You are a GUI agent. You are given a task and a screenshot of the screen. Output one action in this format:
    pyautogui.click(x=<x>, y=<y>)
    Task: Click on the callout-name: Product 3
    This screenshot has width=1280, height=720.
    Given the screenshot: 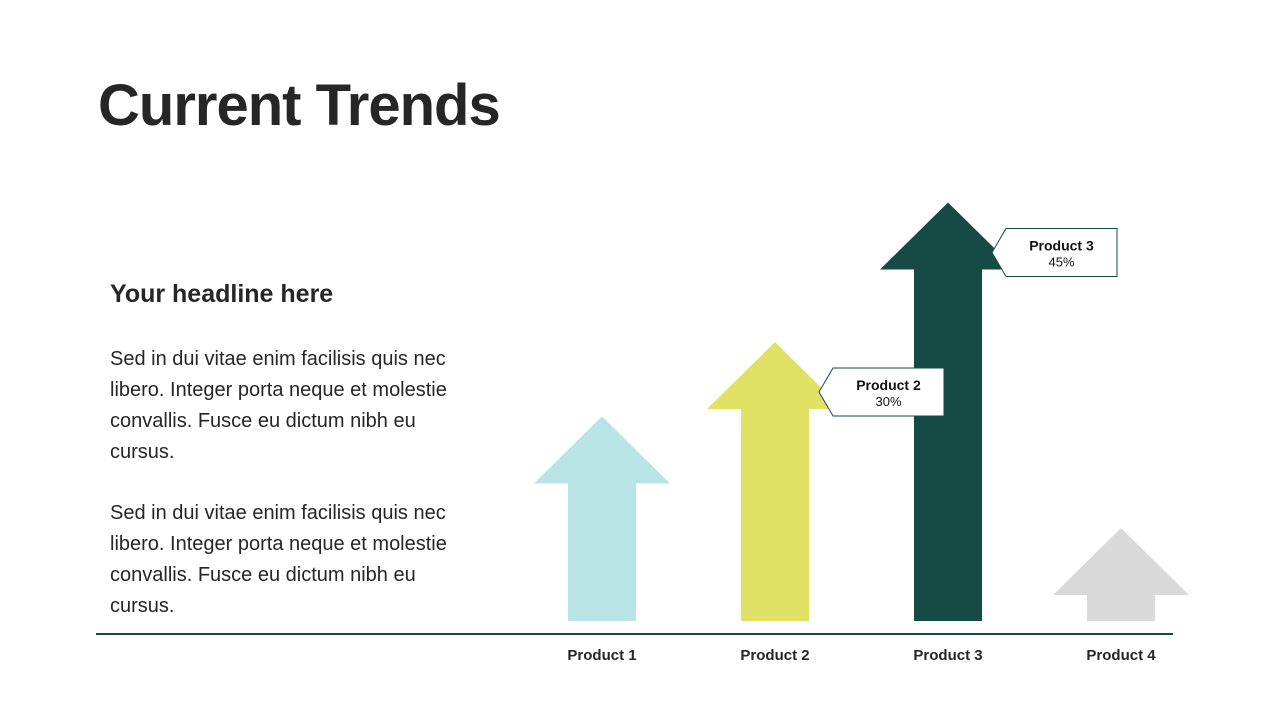 What is the action you would take?
    pyautogui.click(x=1061, y=246)
    